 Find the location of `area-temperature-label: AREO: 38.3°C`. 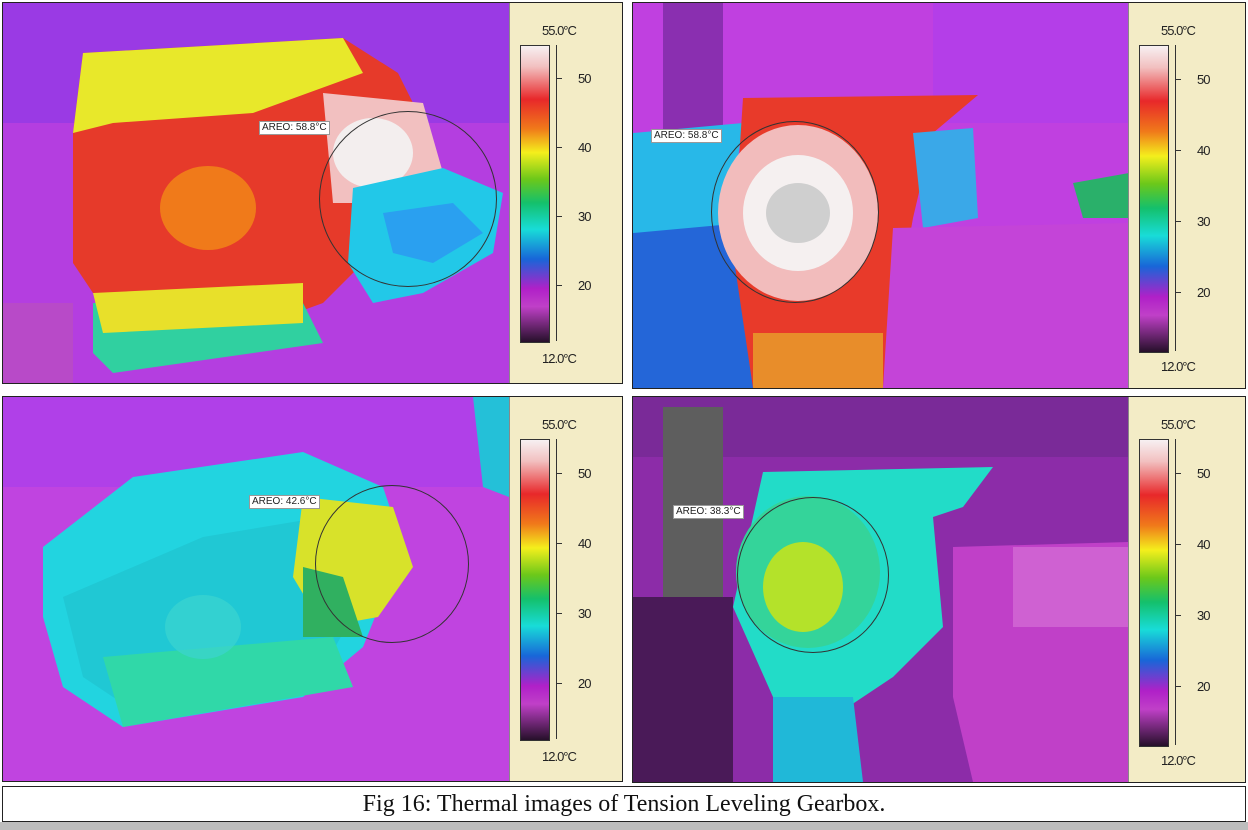

area-temperature-label: AREO: 38.3°C is located at coordinates (708, 512).